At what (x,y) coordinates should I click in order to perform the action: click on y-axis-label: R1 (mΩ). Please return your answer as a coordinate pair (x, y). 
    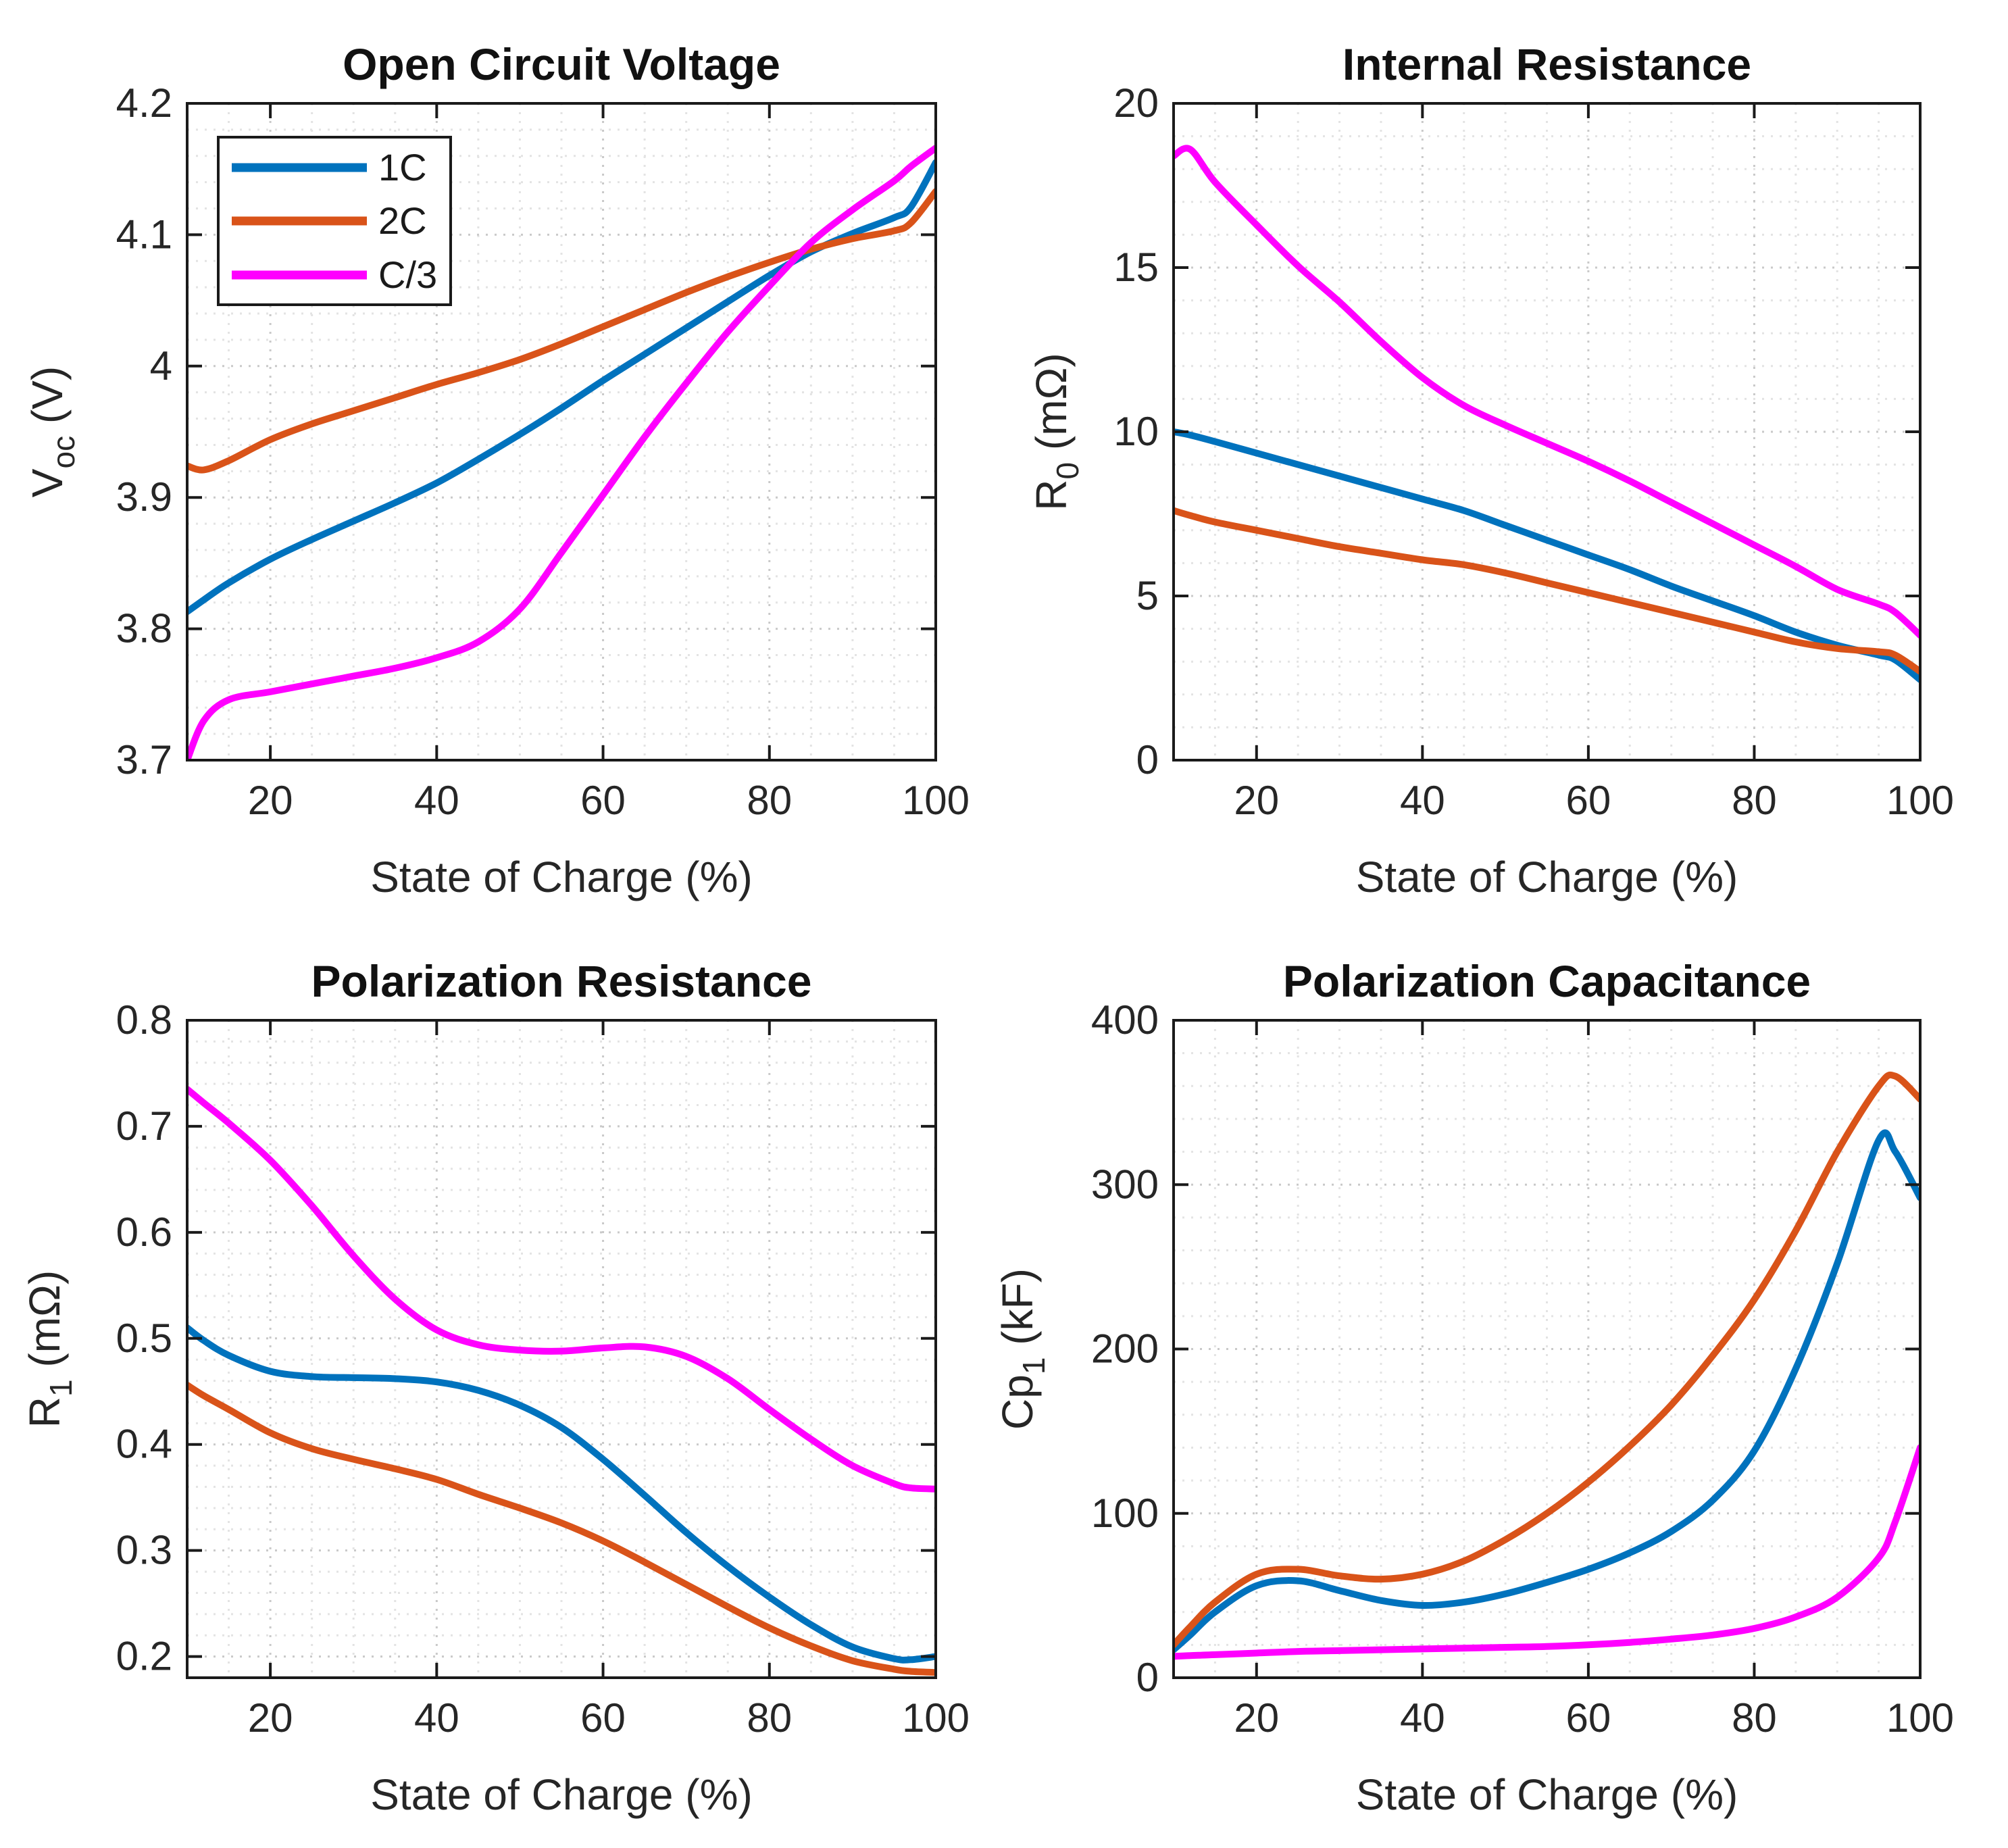
    Looking at the image, I should click on (49, 1349).